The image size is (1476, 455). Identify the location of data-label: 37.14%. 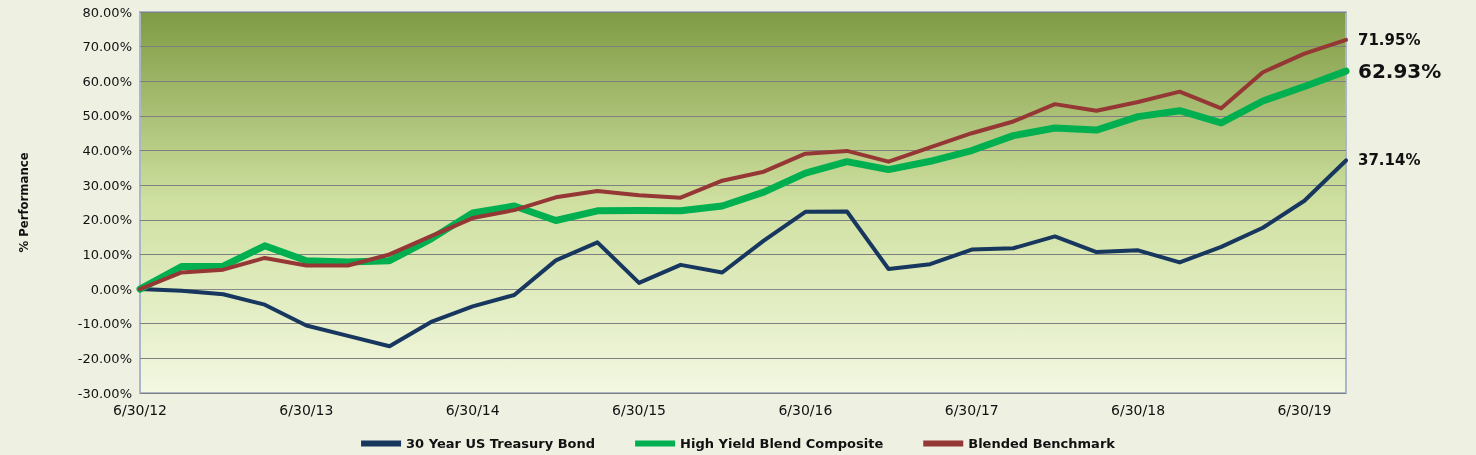
(1389, 160).